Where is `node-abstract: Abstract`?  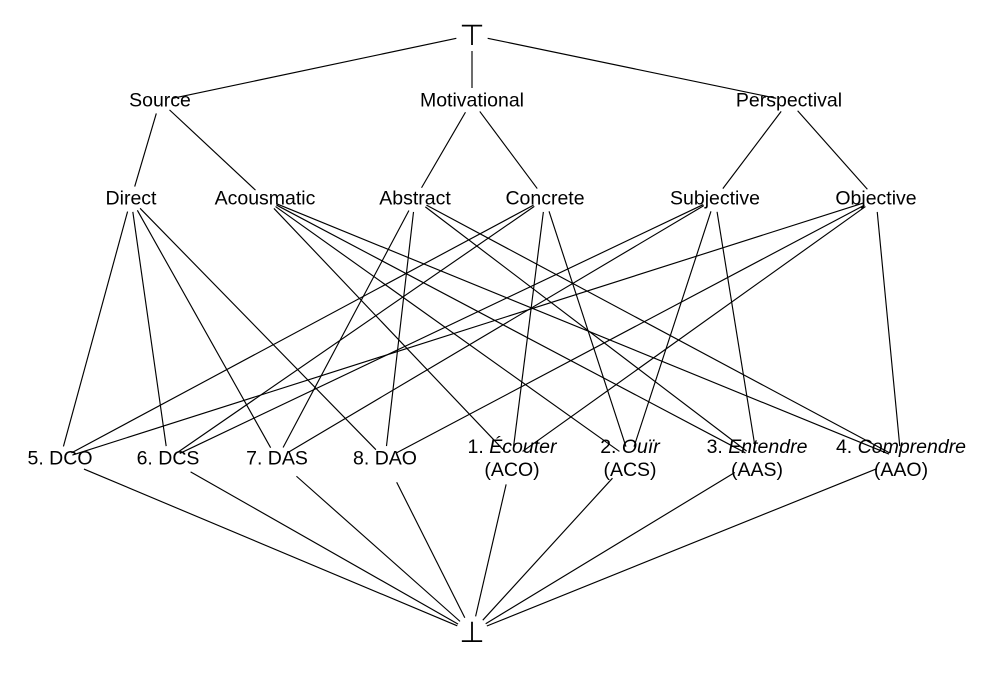 node-abstract: Abstract is located at coordinates (415, 198).